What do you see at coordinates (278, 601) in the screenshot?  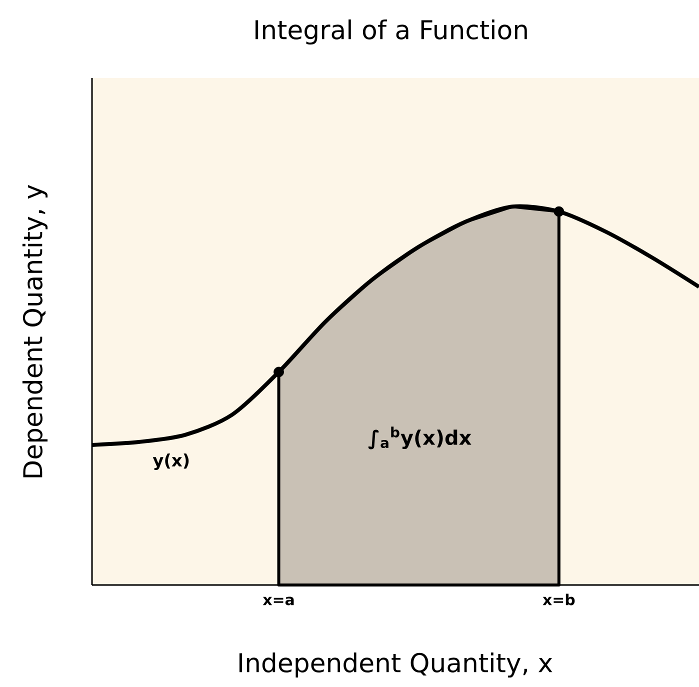 I see `x-tick-label: x=a` at bounding box center [278, 601].